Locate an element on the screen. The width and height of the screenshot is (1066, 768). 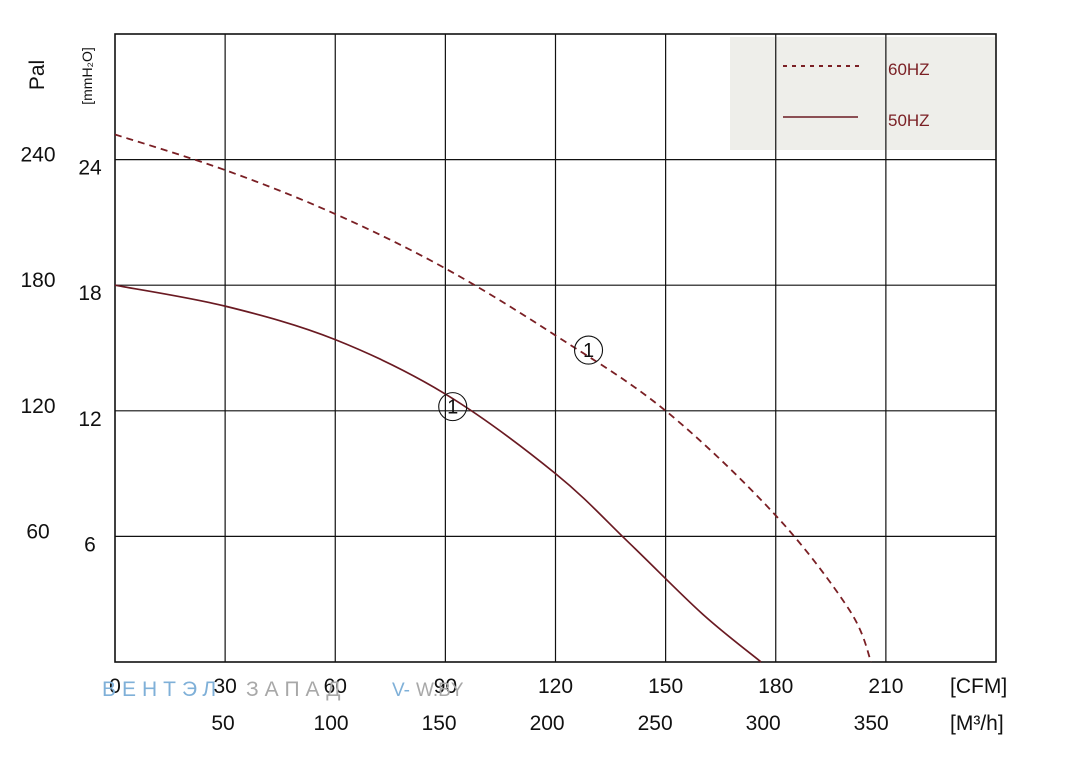
y-tick-label-mmh2o: 24 is located at coordinates (90, 168).